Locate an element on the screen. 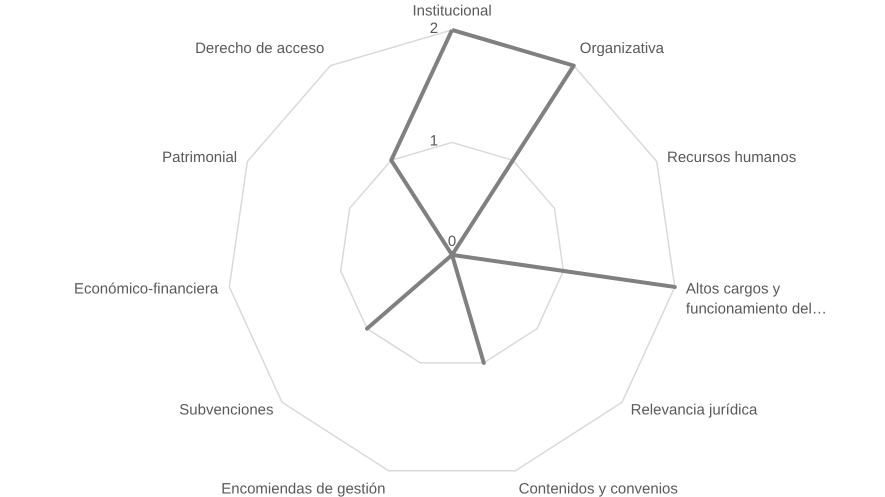 The image size is (885, 497). spoke-label: Contenidos y convenios is located at coordinates (598, 488).